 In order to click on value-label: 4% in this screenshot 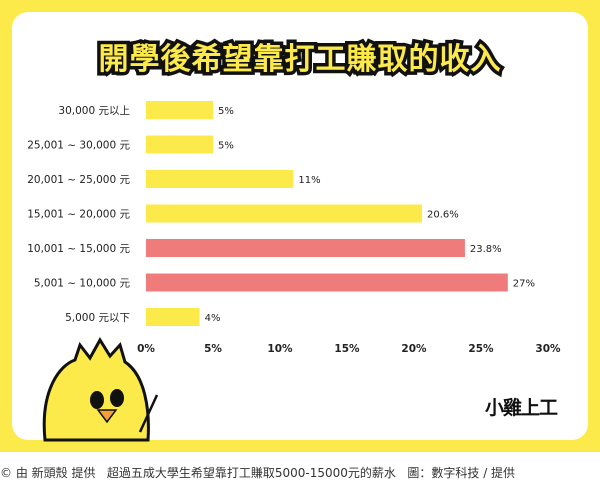, I will do `click(213, 318)`.